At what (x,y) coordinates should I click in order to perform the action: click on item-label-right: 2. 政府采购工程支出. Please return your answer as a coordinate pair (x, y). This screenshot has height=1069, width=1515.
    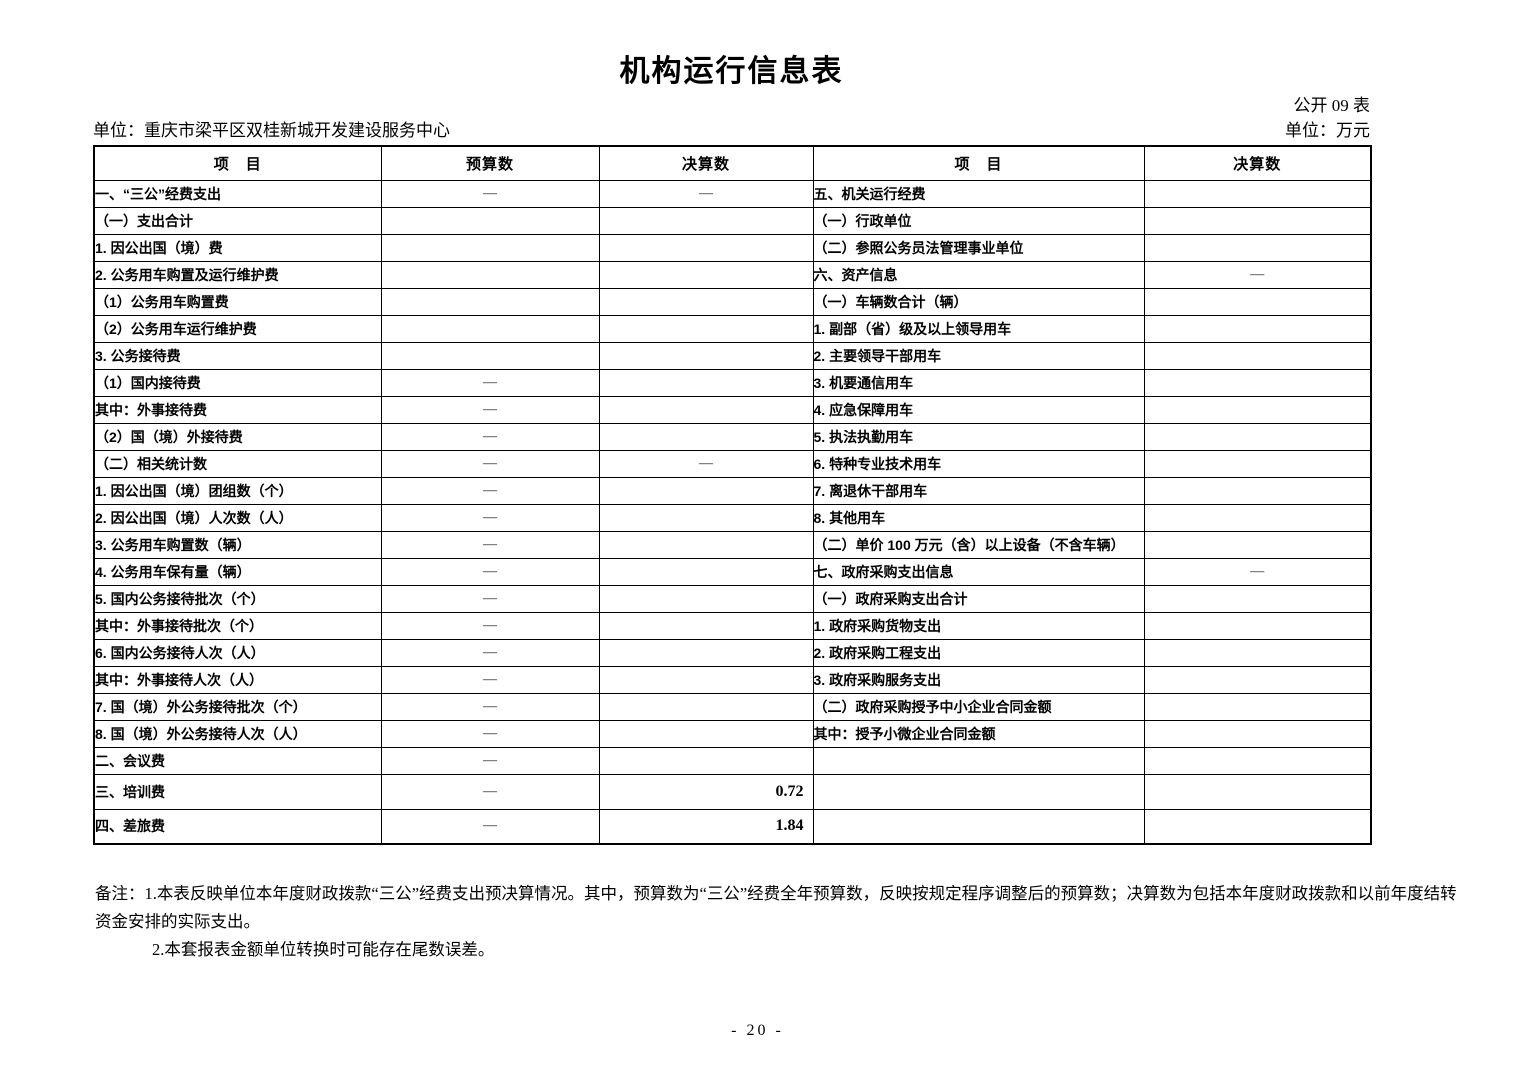
    Looking at the image, I should click on (978, 652).